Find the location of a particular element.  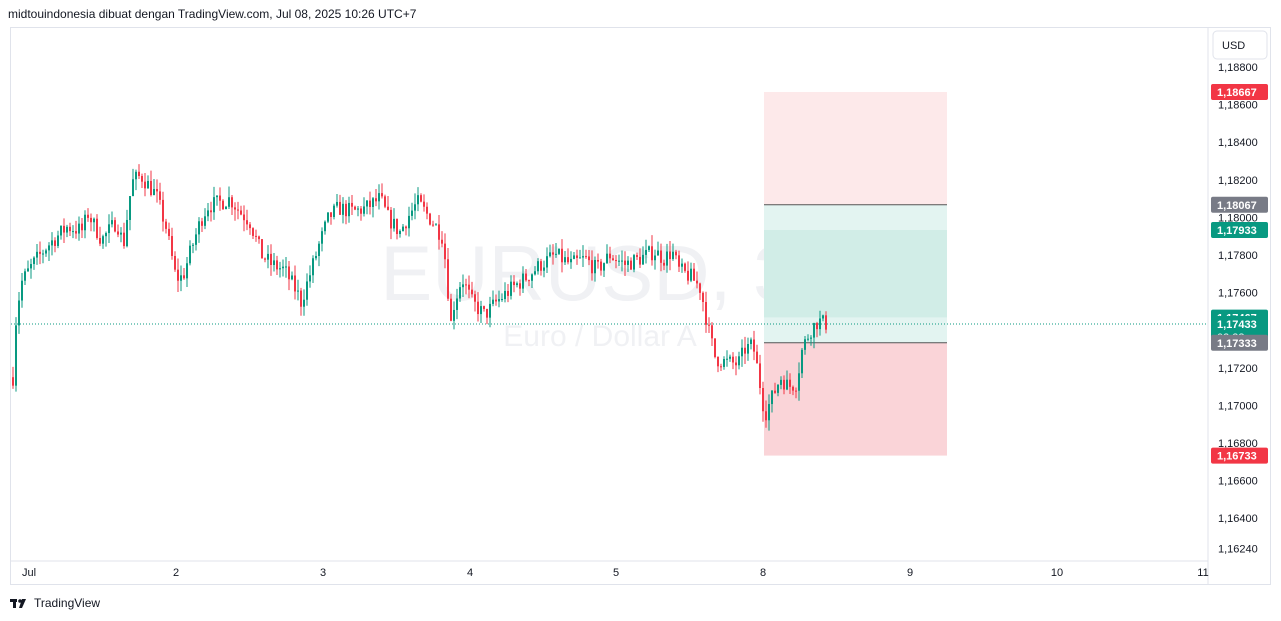

profit-filled-zone is located at coordinates (855, 330).